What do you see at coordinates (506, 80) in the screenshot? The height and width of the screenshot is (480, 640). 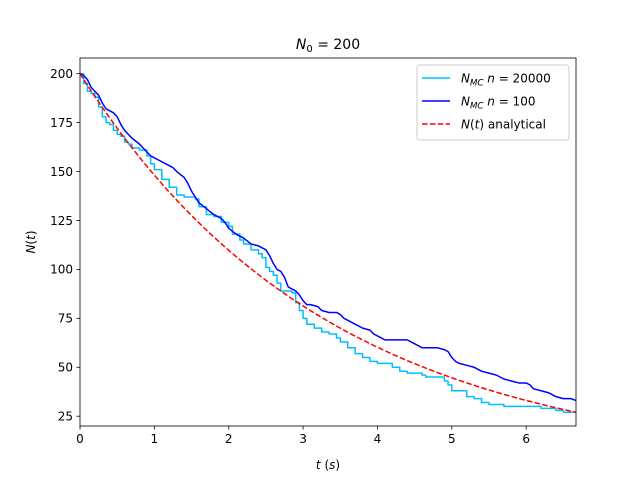 I see `legend-label-0: NMC n = 20000` at bounding box center [506, 80].